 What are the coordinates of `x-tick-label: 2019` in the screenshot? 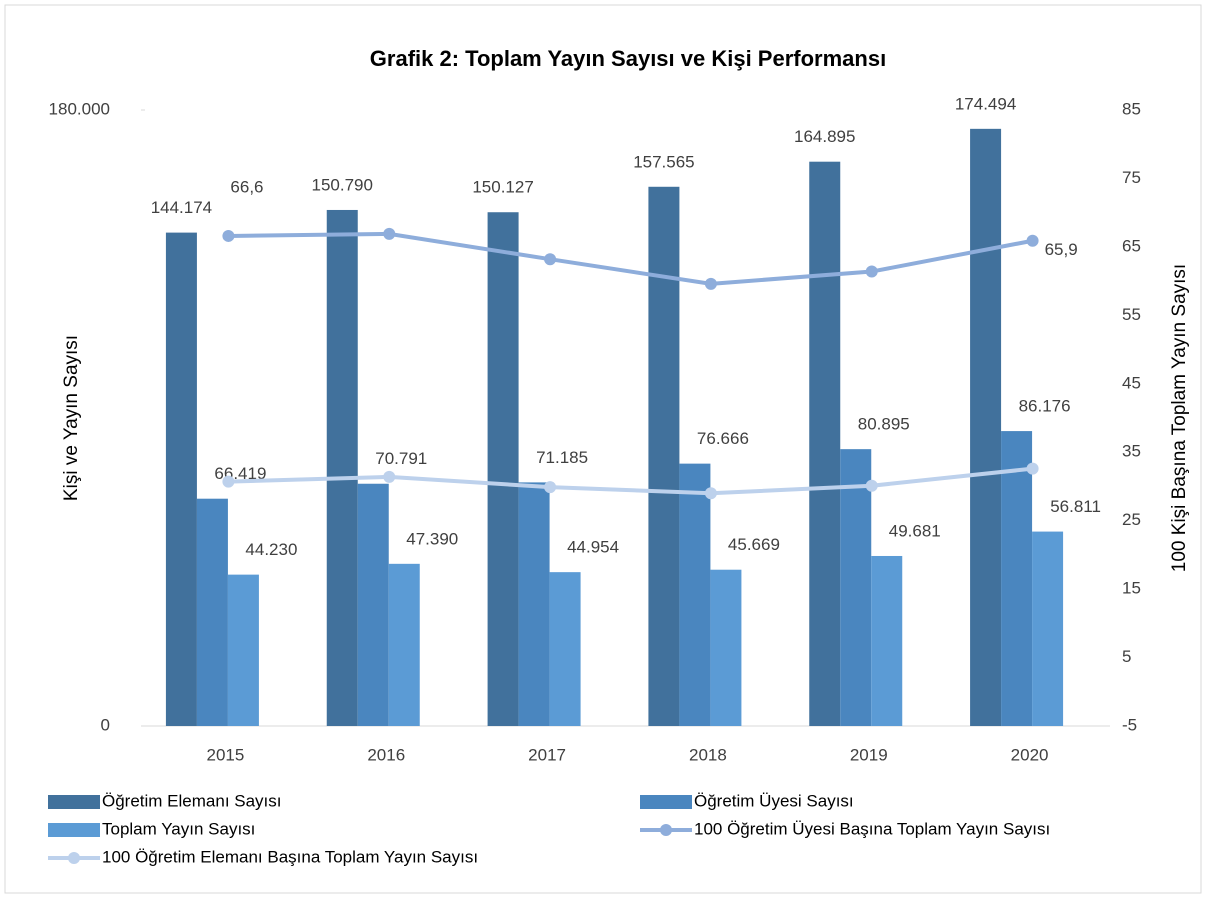 It's located at (869, 754).